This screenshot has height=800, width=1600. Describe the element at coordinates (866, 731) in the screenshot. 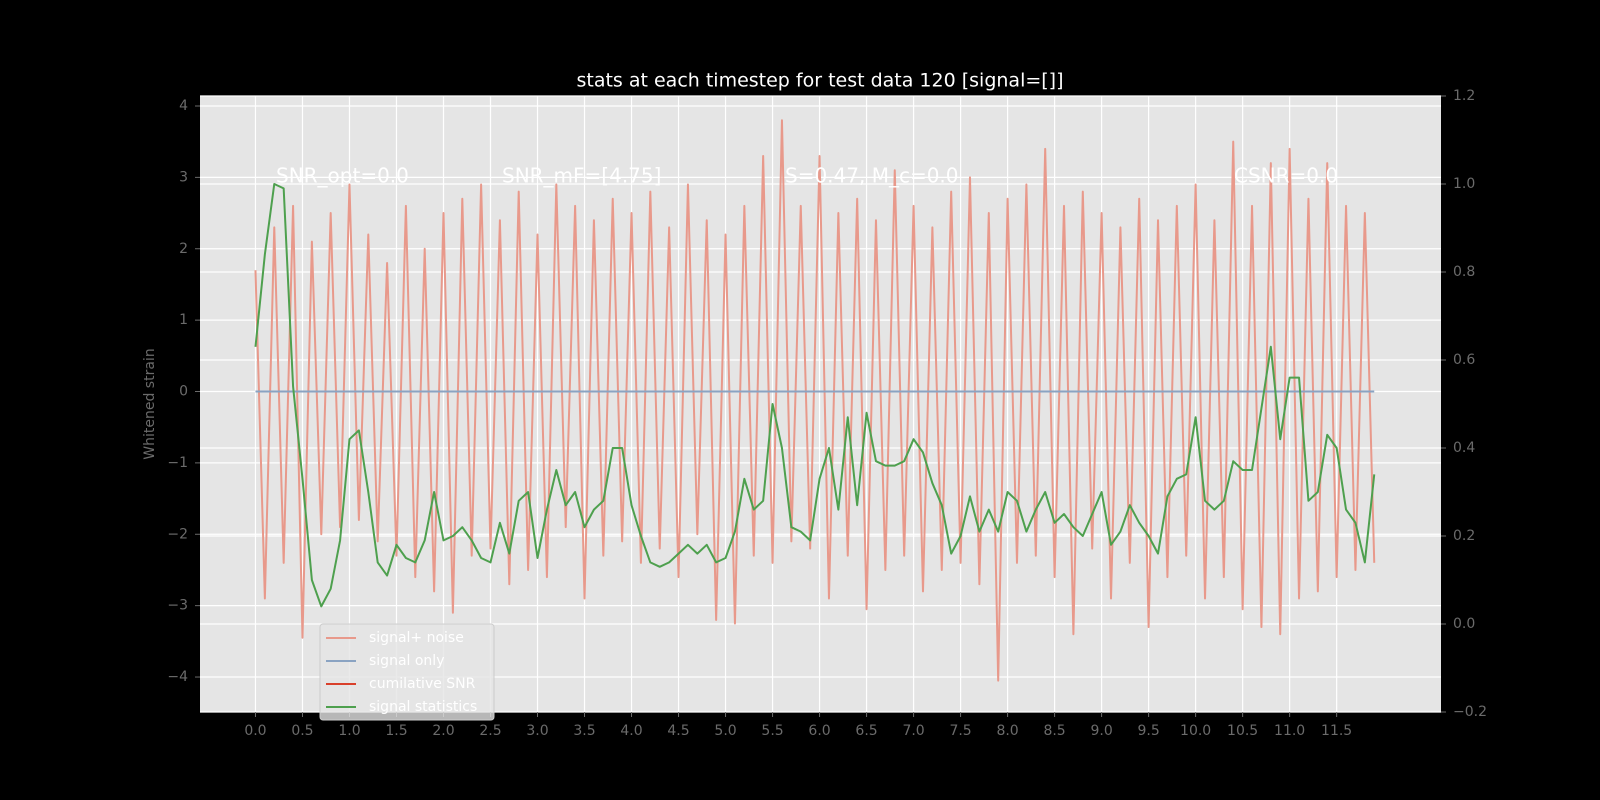

I see `x-tick-label: 6.5` at that location.